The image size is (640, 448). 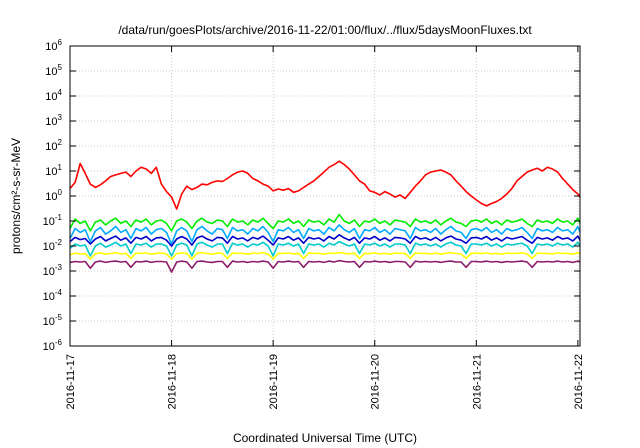 What do you see at coordinates (60, 167) in the screenshot?
I see `y-tick-exponent: 1` at bounding box center [60, 167].